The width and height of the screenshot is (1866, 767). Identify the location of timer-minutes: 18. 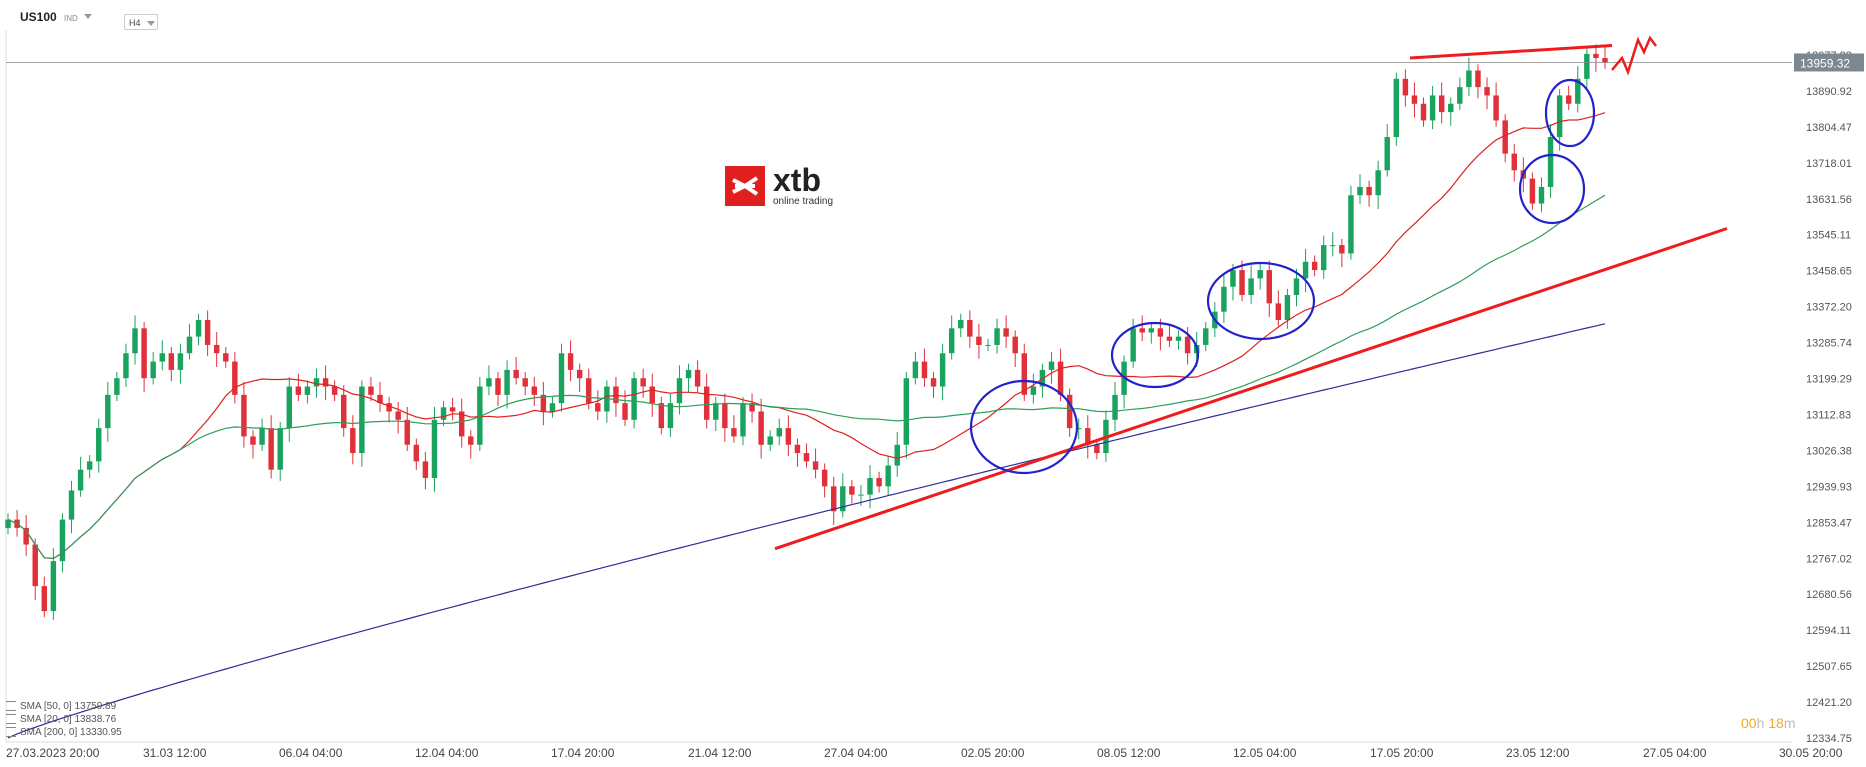
(1776, 723).